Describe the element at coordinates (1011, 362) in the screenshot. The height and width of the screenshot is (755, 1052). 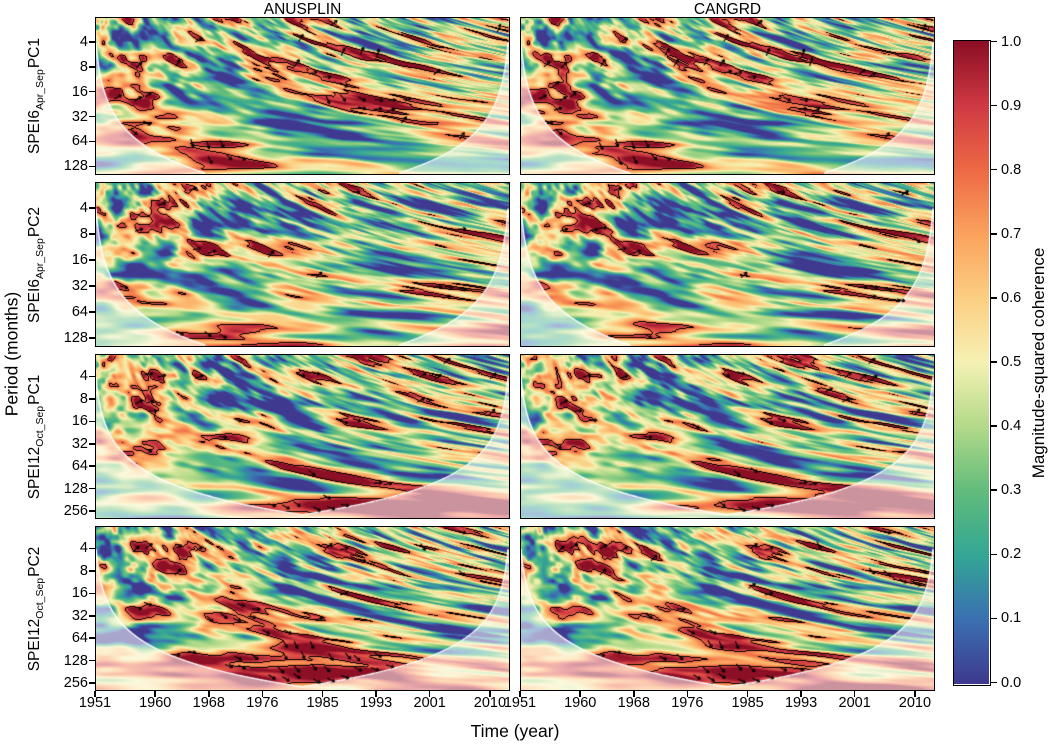
I see `colorbar-tick-label: 0.5` at that location.